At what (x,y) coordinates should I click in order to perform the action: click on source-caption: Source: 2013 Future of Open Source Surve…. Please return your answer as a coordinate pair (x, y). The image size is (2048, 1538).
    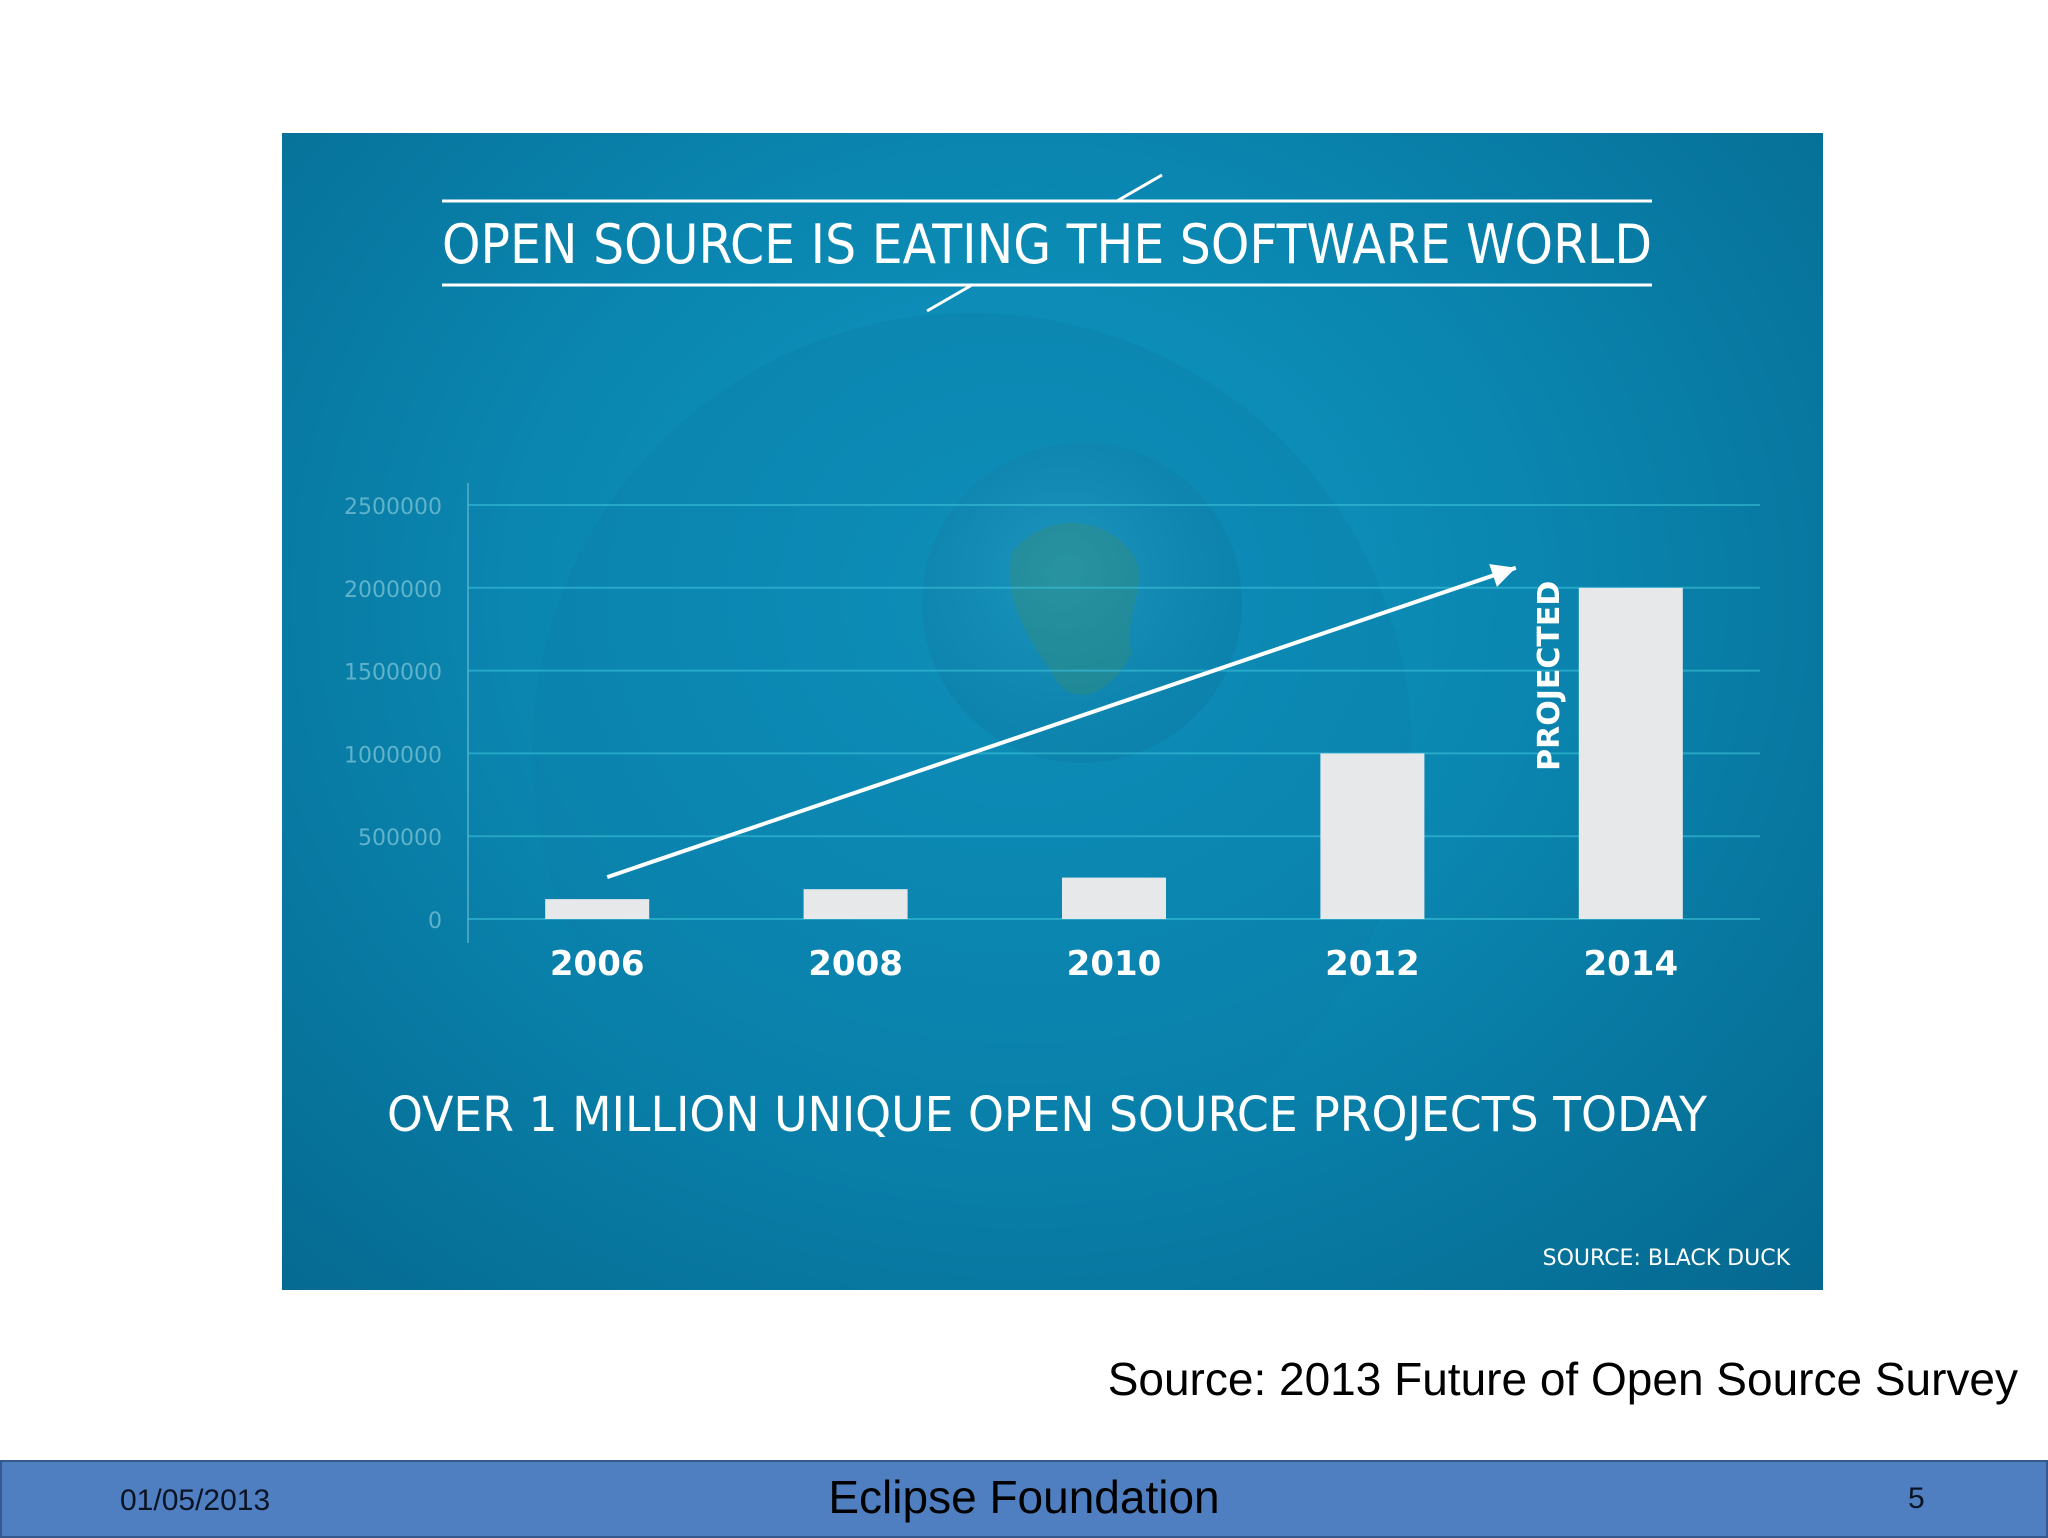
    Looking at the image, I should click on (1562, 1379).